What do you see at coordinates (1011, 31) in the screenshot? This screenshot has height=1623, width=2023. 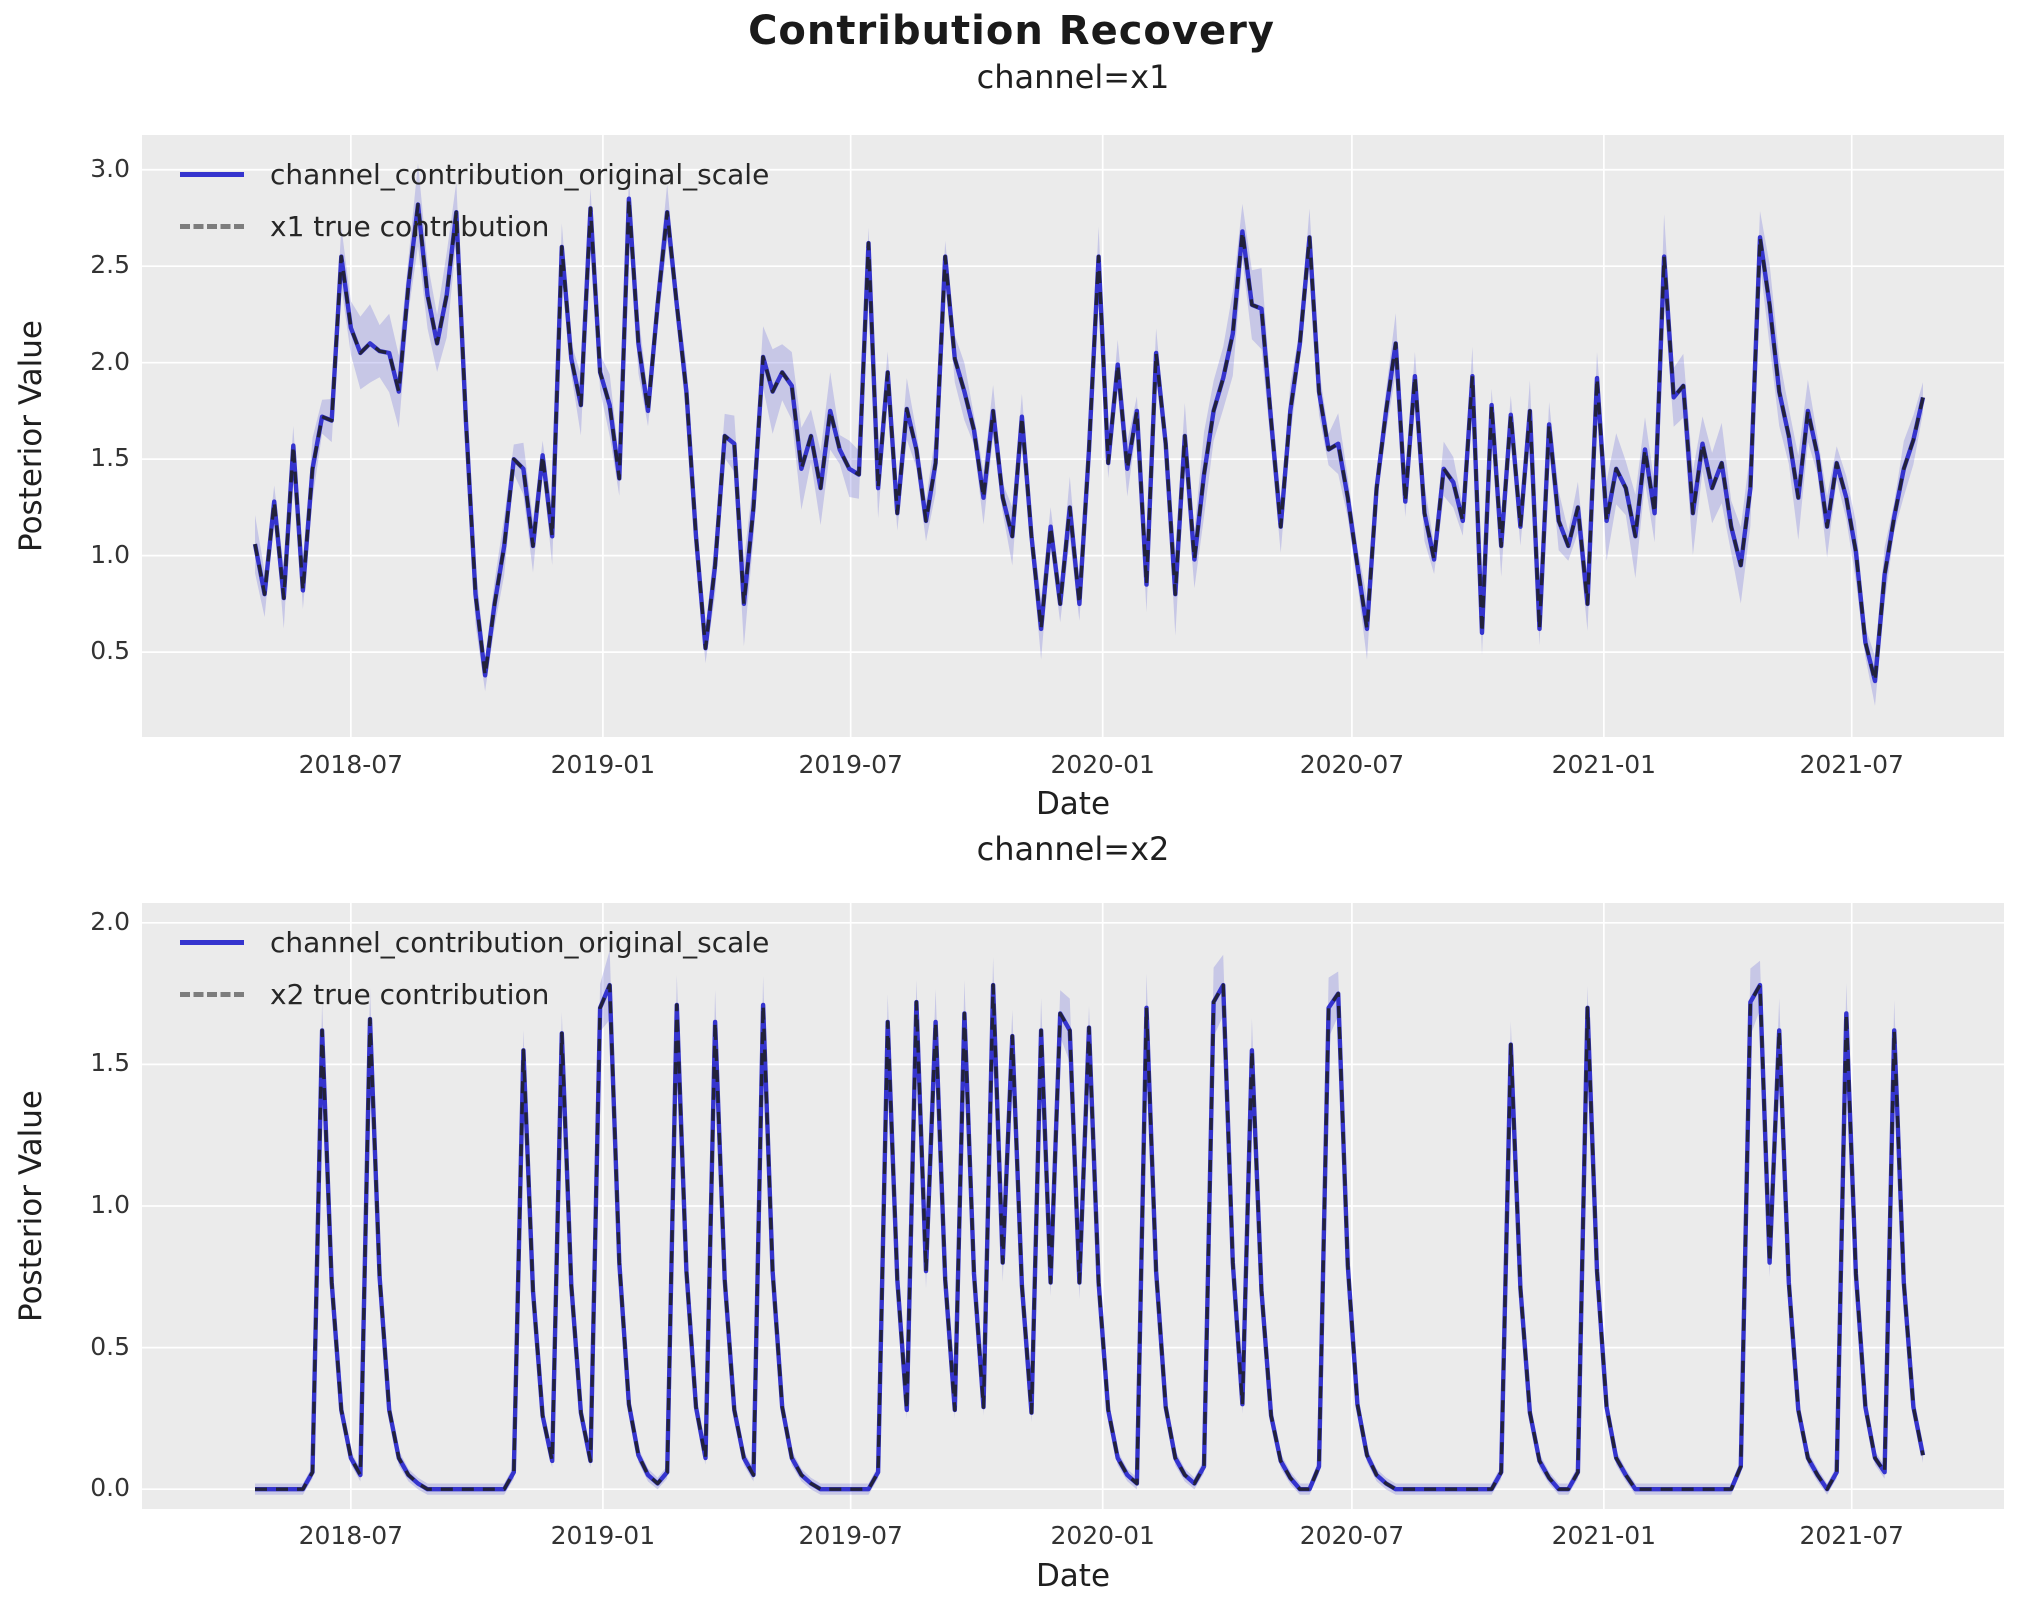 I see `figure-title: Contribution Recovery` at bounding box center [1011, 31].